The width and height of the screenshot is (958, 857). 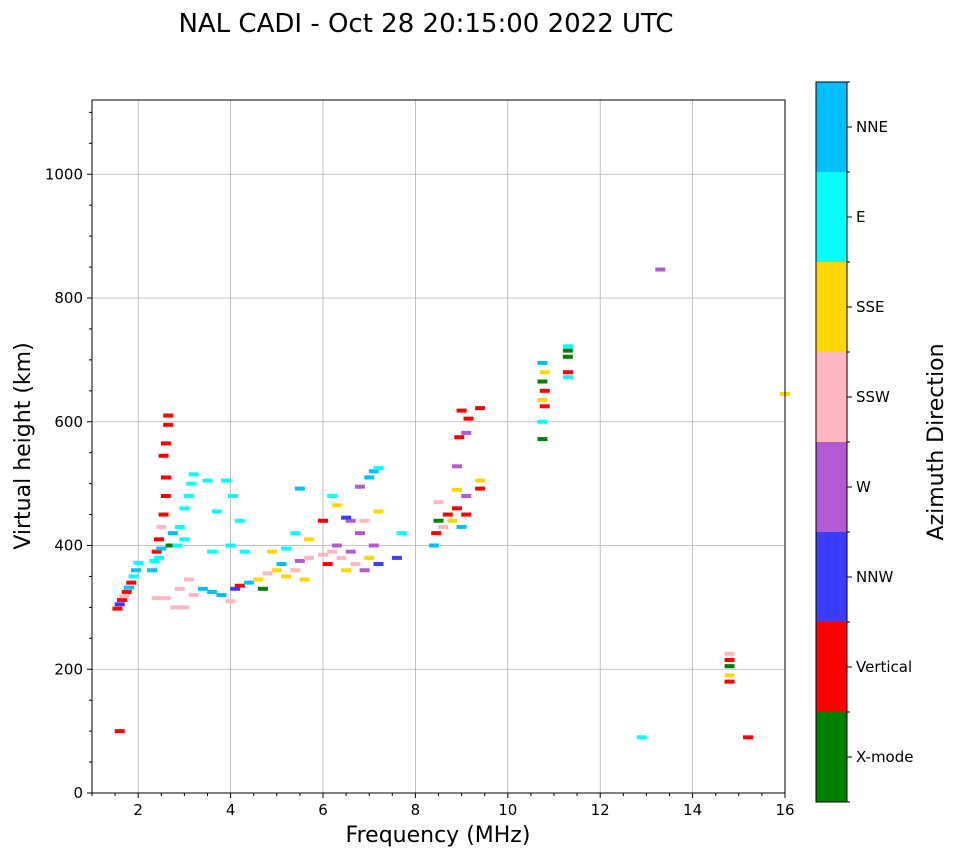 What do you see at coordinates (23, 445) in the screenshot?
I see `y-axis-label: Virtual height (km)` at bounding box center [23, 445].